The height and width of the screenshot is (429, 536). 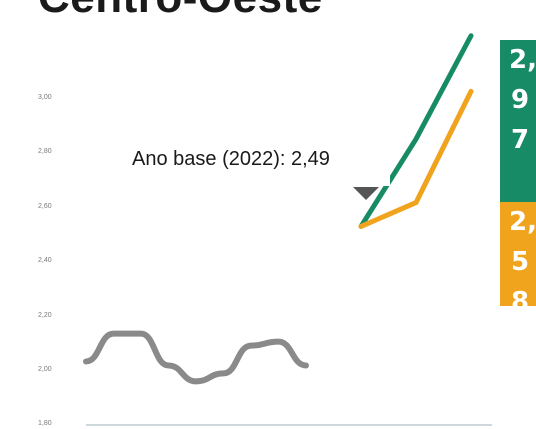 What do you see at coordinates (45, 423) in the screenshot?
I see `y-tick-label: 1,80` at bounding box center [45, 423].